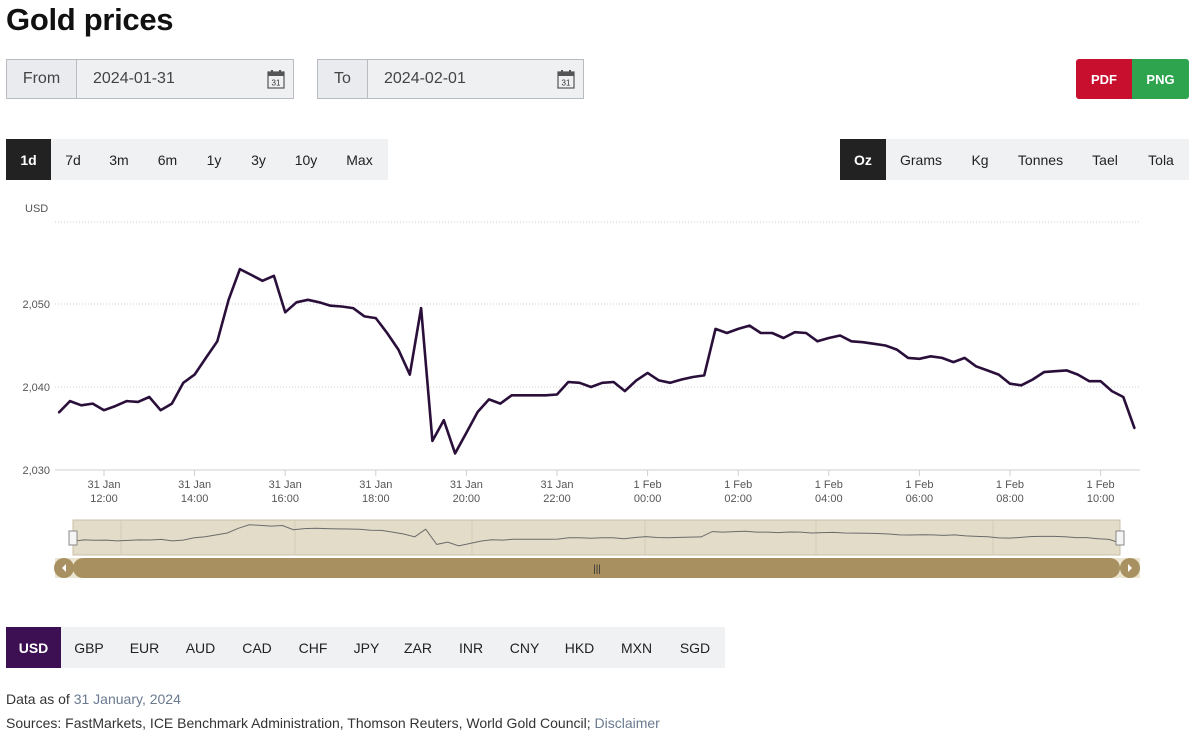 Image resolution: width=1200 pixels, height=738 pixels. What do you see at coordinates (167, 159) in the screenshot?
I see `period-6m: 6m` at bounding box center [167, 159].